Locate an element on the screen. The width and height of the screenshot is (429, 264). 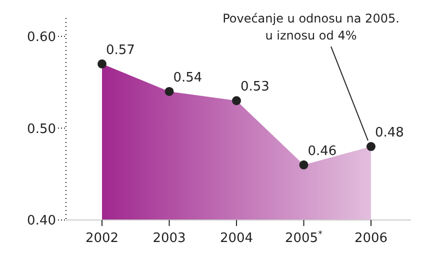
y-tick-label: 0.40 is located at coordinates (41, 221).